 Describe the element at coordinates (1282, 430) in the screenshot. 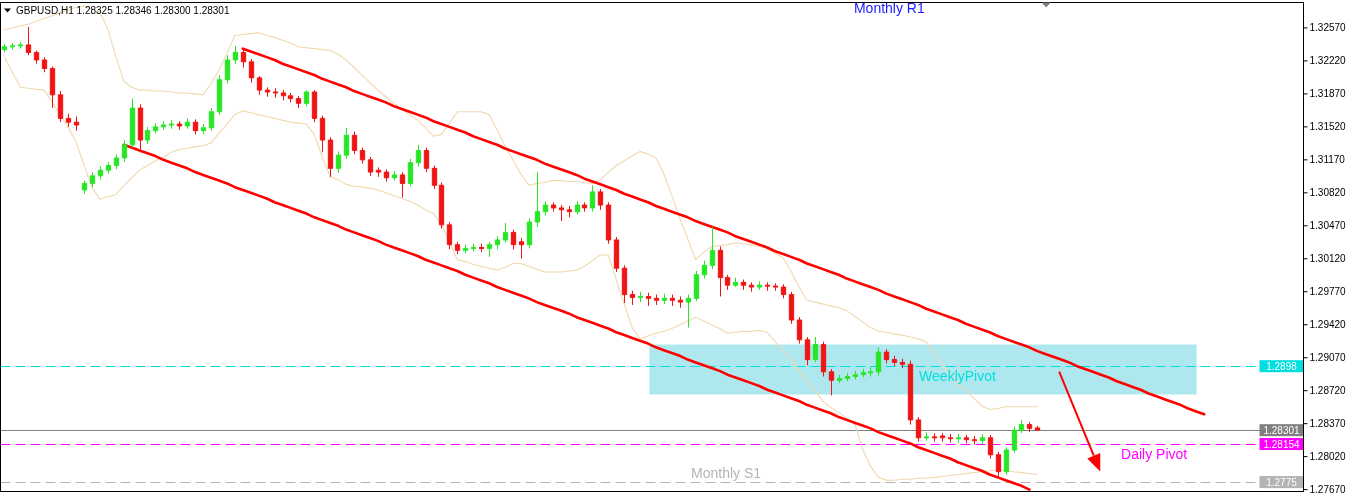

I see `annotation: 1.28301` at that location.